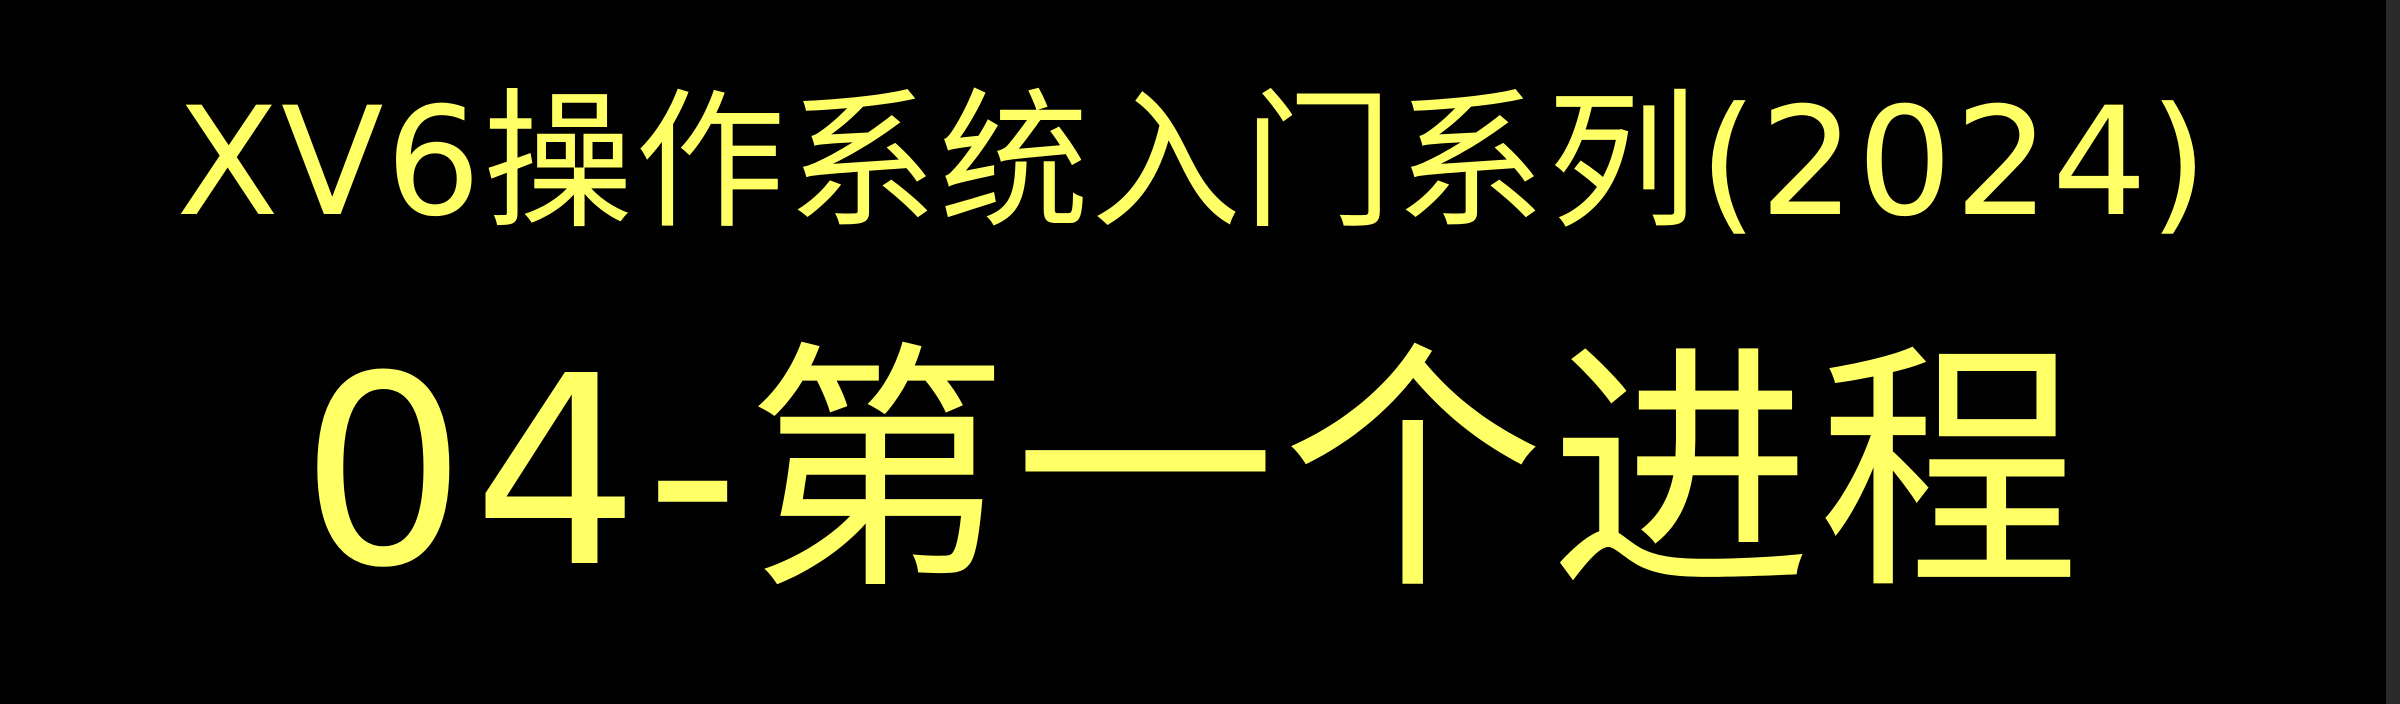 This screenshot has height=704, width=2400. I want to click on right-edge-strip, so click(2393, 352).